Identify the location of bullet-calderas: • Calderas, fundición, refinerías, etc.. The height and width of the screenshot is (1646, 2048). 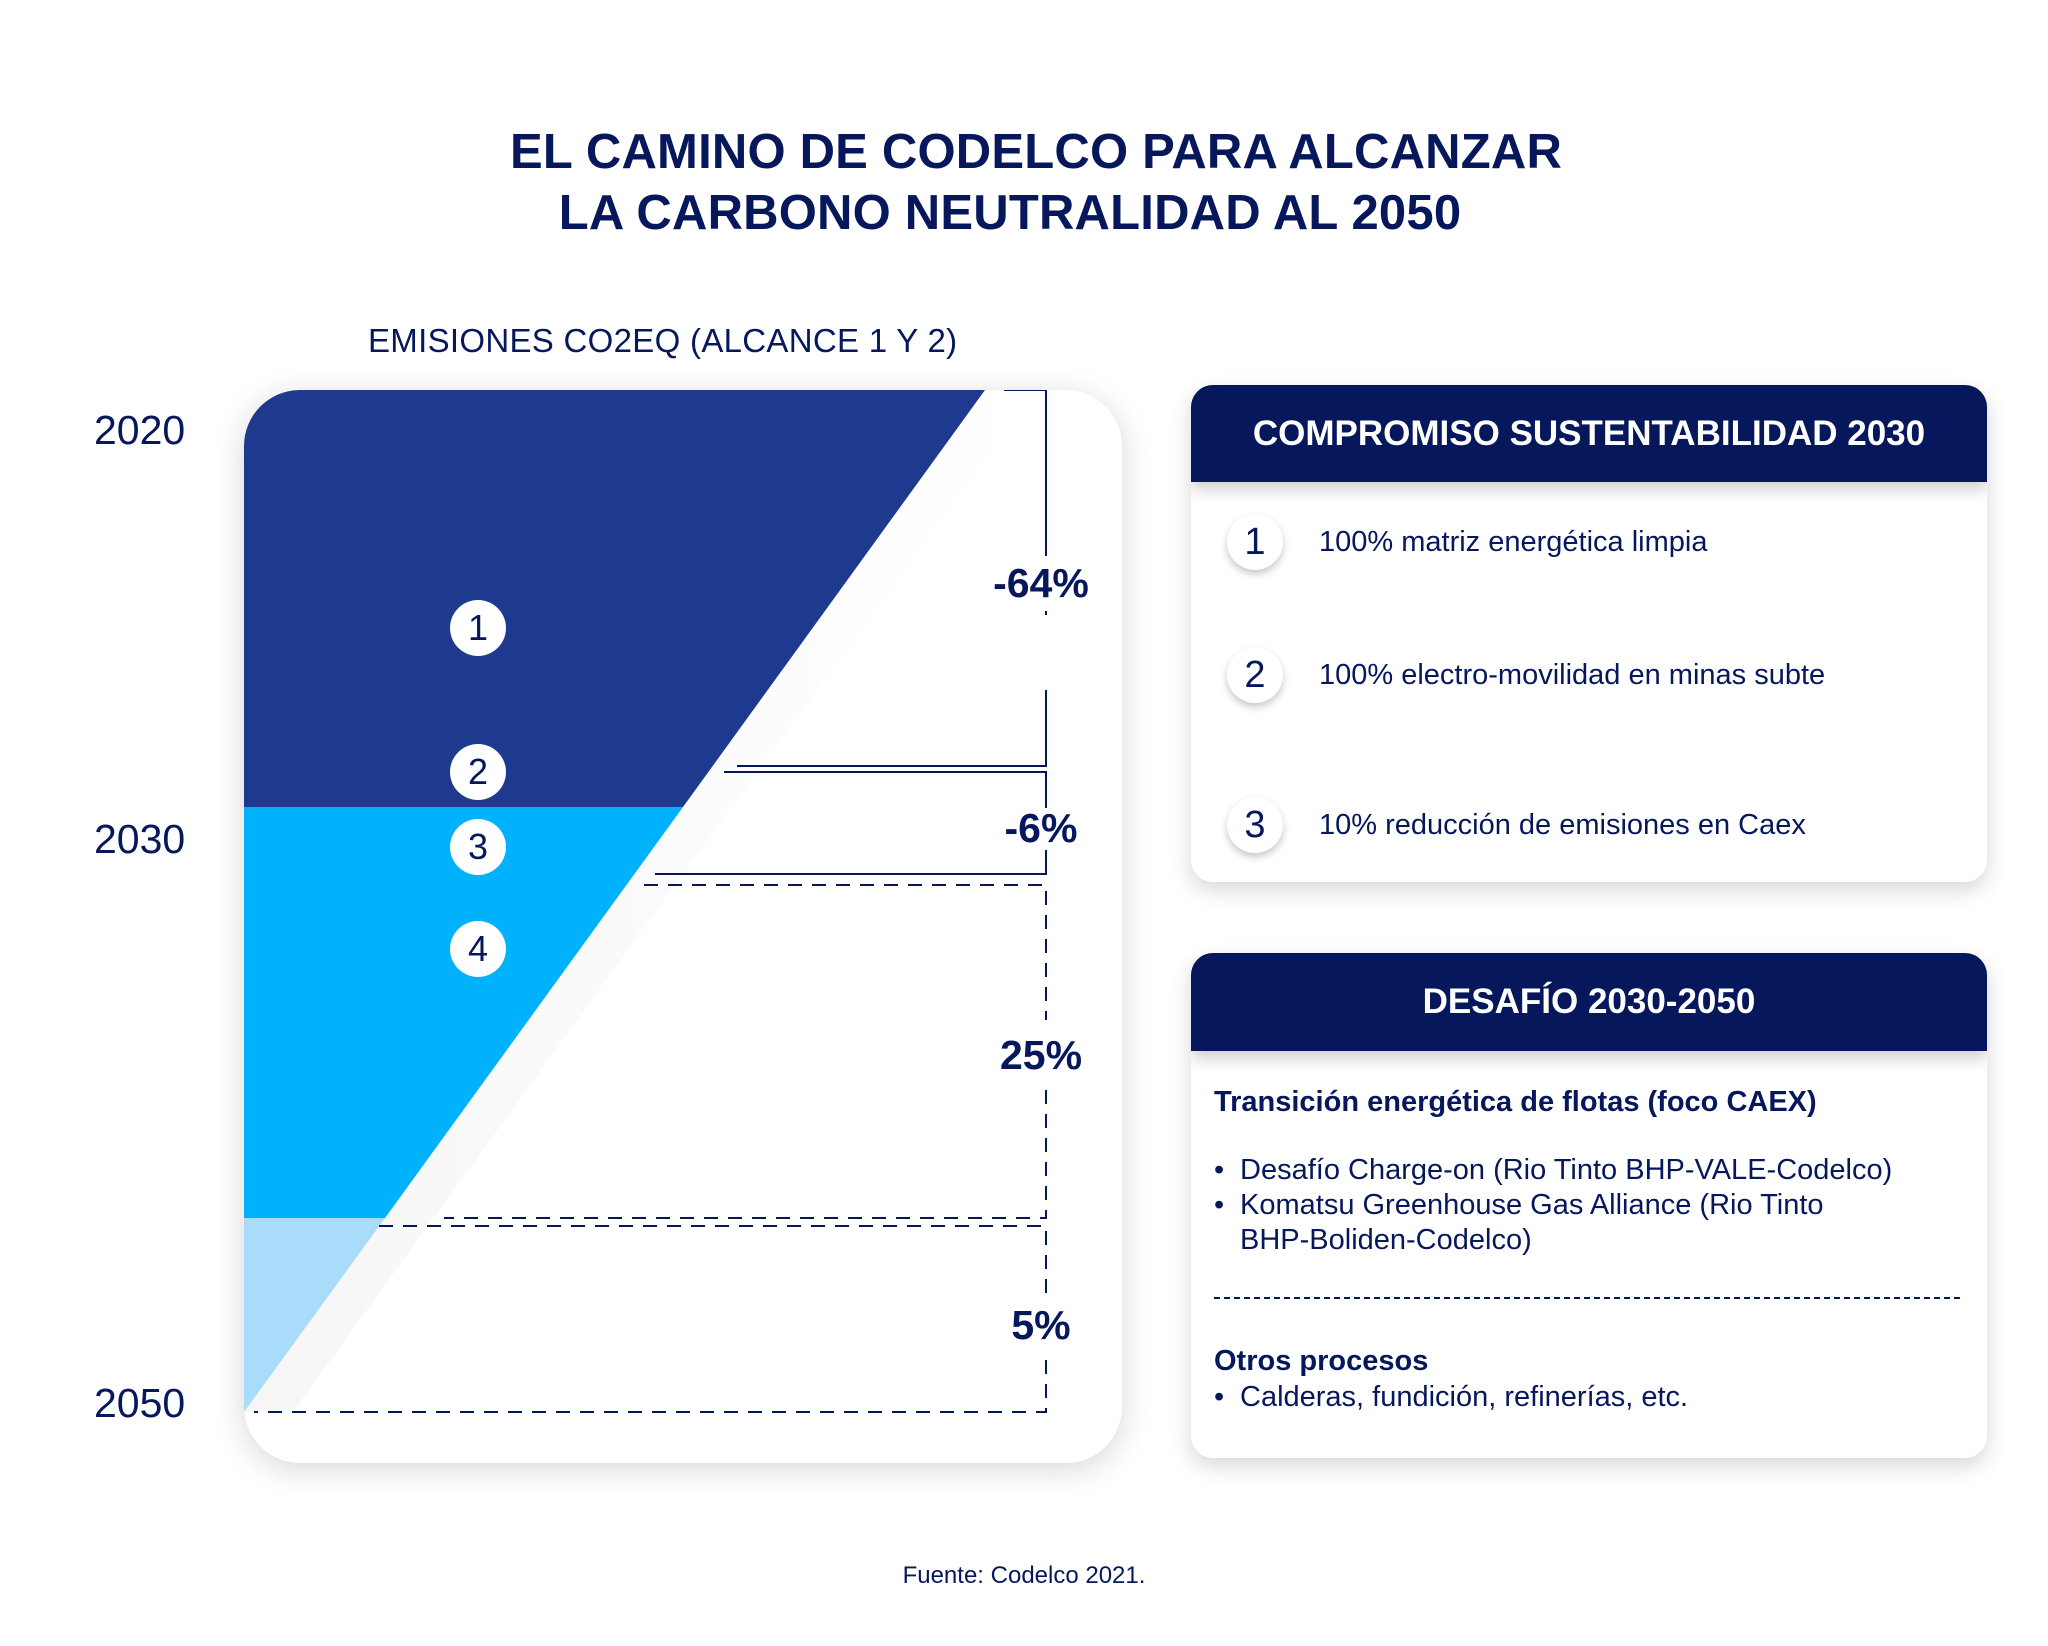
(1451, 1397).